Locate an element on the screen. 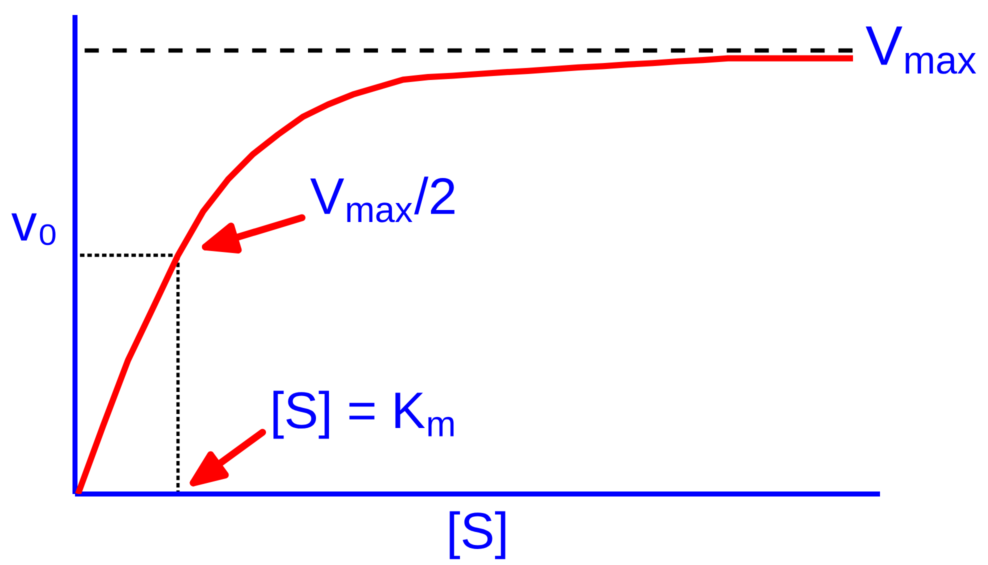 This screenshot has height=565, width=988. annotation: [S] = K$_{m}$ is located at coordinates (363, 414).